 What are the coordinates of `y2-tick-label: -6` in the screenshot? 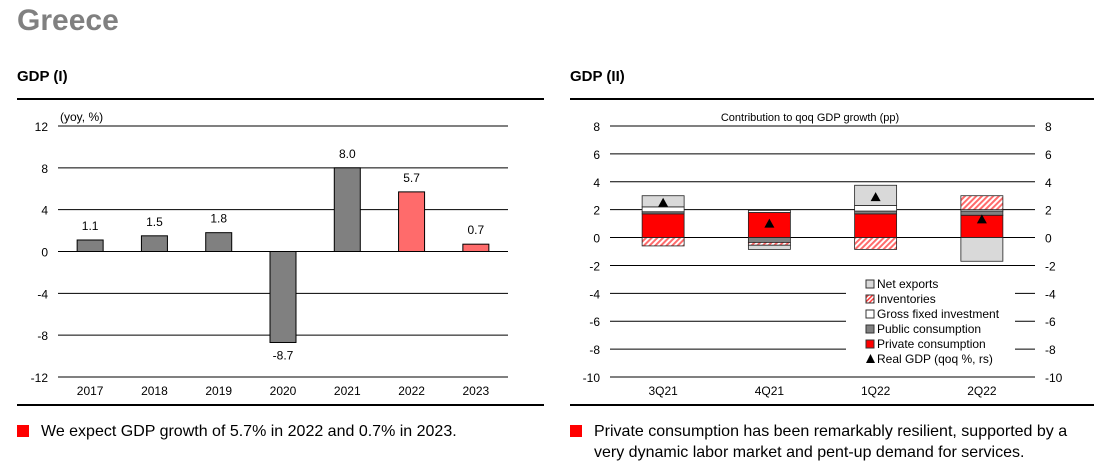 It's located at (1050, 322).